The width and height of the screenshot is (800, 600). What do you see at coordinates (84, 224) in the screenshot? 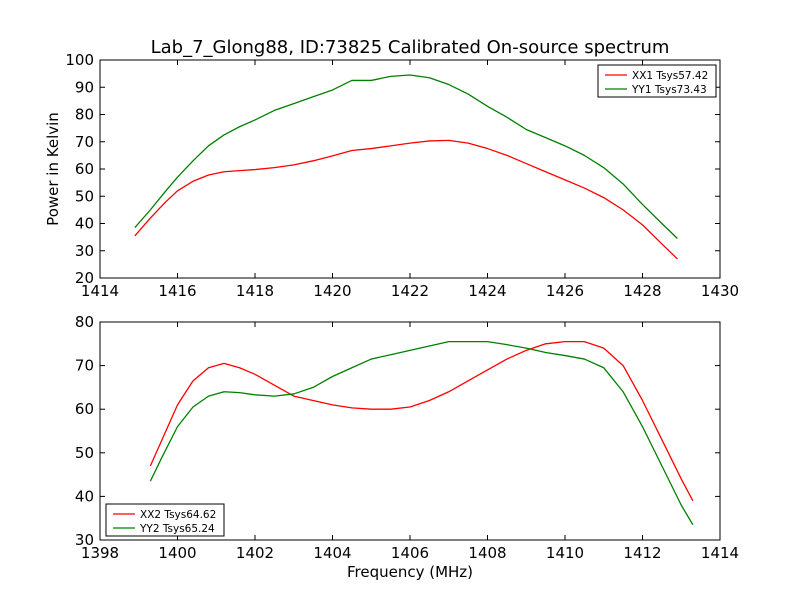
I see `top-y-tick-label: 40` at bounding box center [84, 224].